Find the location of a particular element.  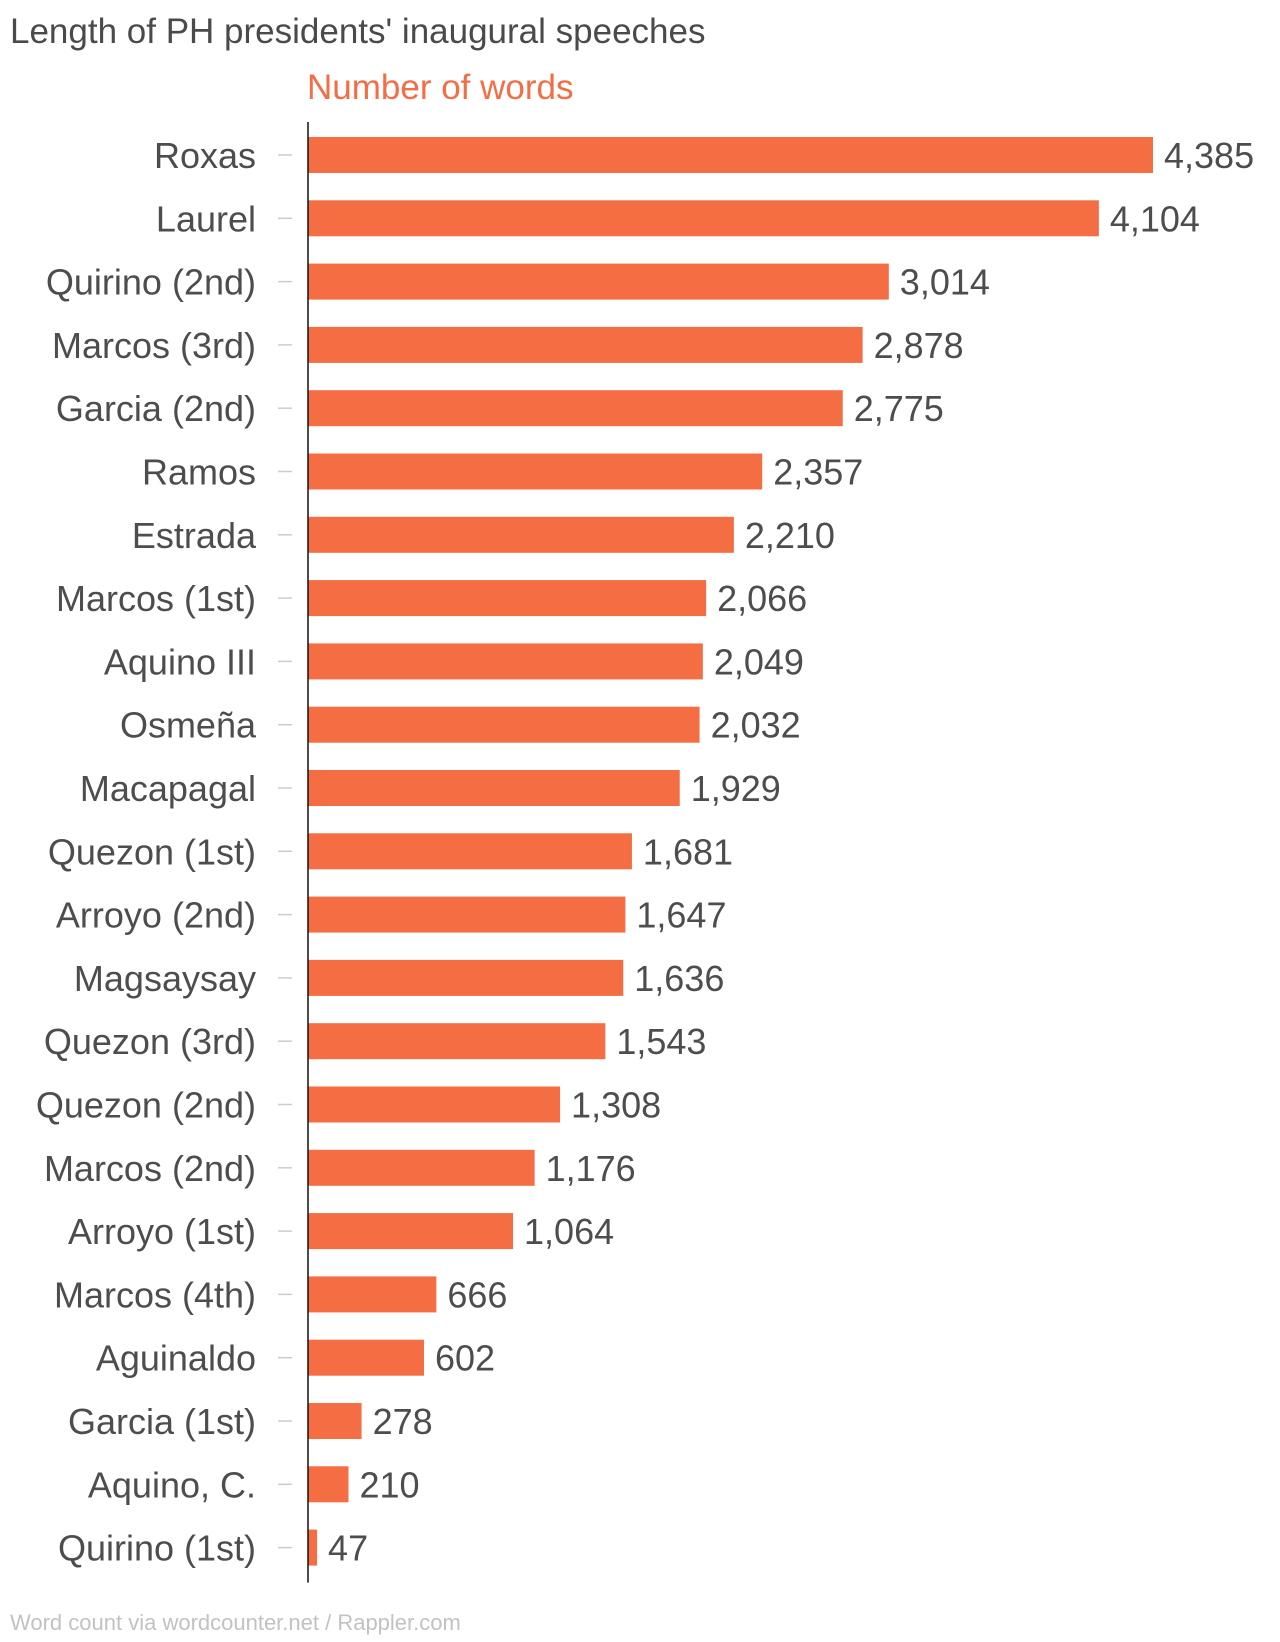

value-label: 3,014 is located at coordinates (945, 282).